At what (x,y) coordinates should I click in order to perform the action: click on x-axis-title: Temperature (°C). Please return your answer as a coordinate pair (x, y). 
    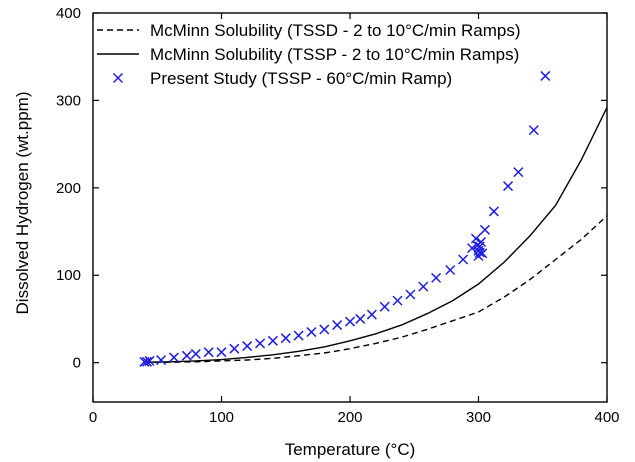
    Looking at the image, I should click on (350, 449).